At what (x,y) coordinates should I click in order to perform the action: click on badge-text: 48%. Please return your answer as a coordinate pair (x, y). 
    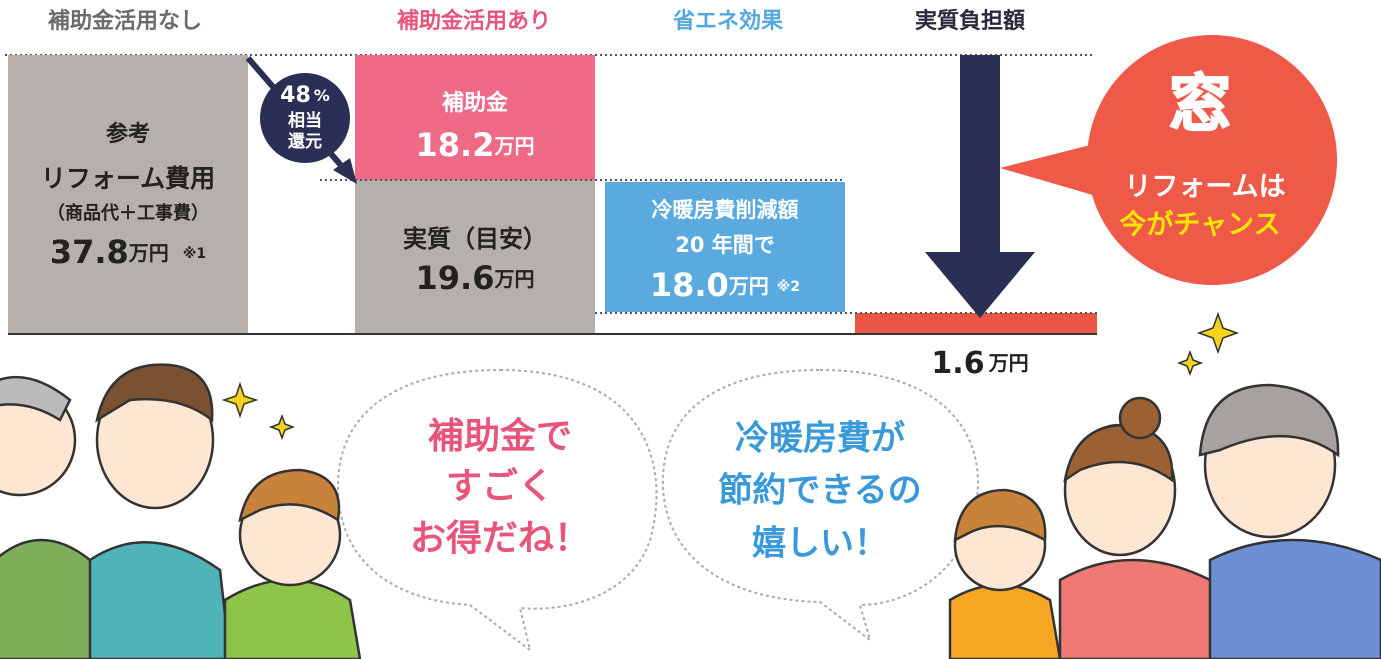
    Looking at the image, I should click on (305, 95).